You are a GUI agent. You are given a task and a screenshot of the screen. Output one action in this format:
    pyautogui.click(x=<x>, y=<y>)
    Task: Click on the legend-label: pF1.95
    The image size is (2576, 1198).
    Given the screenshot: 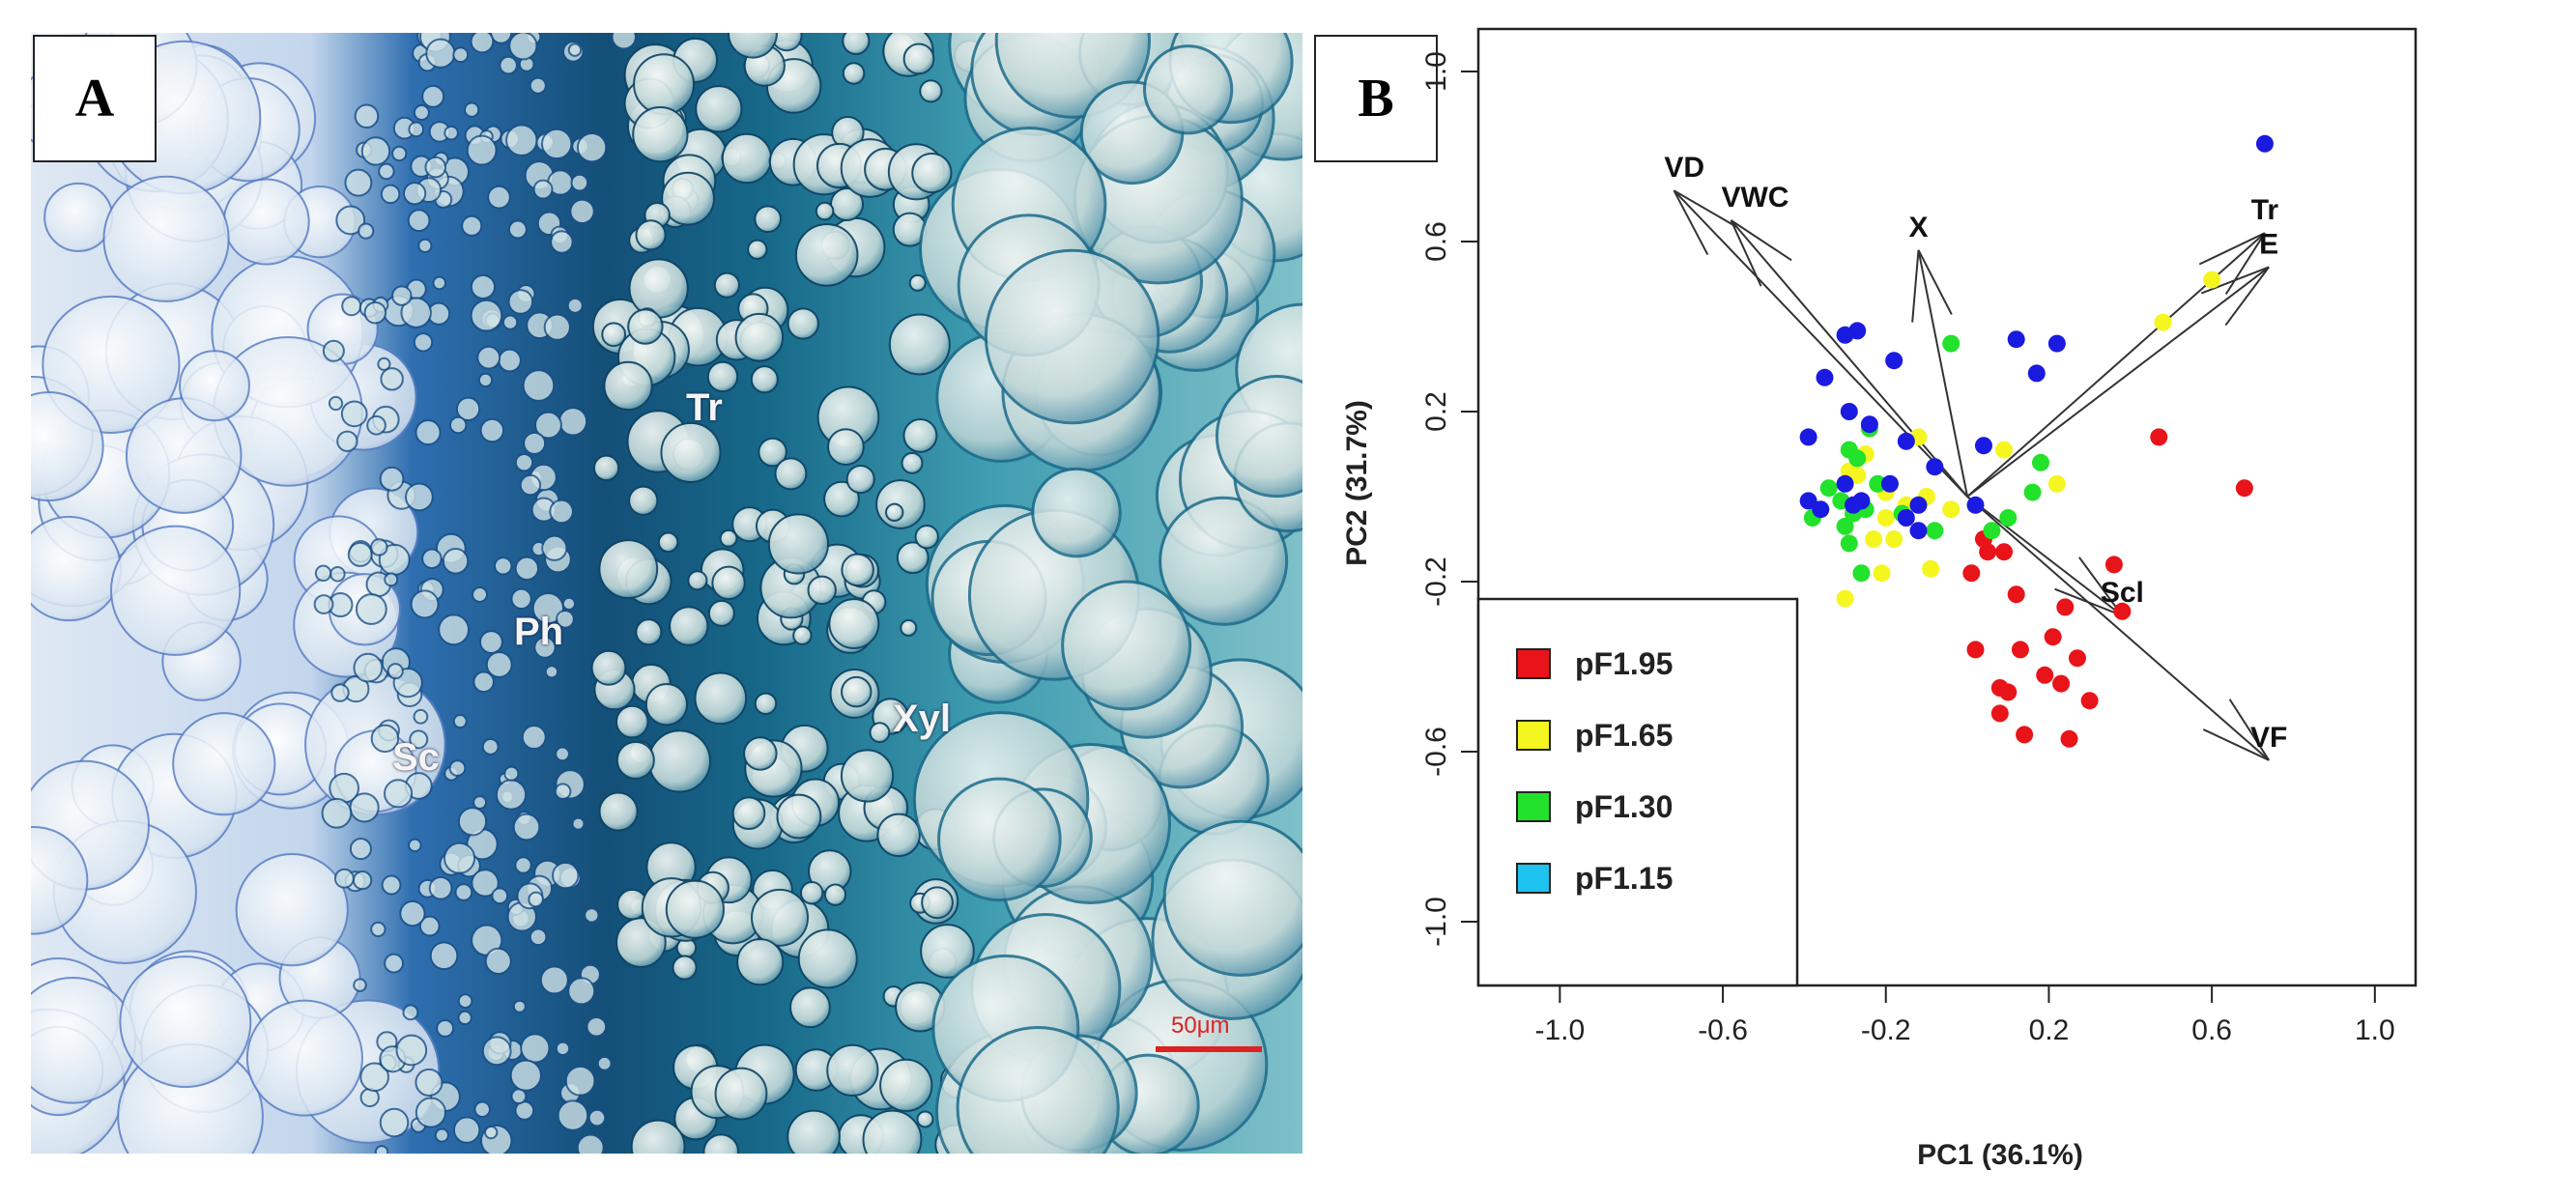 What is the action you would take?
    pyautogui.click(x=1624, y=664)
    